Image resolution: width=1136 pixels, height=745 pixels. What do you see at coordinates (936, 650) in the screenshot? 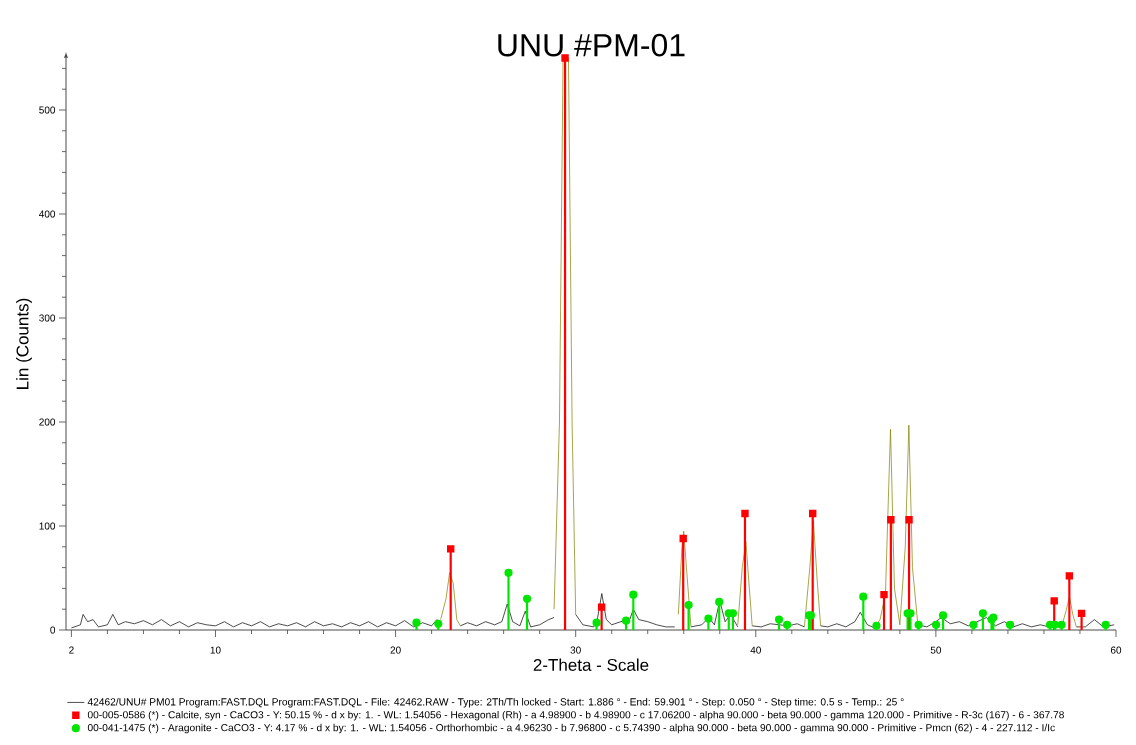
I see `x-tick-label: 50` at bounding box center [936, 650].